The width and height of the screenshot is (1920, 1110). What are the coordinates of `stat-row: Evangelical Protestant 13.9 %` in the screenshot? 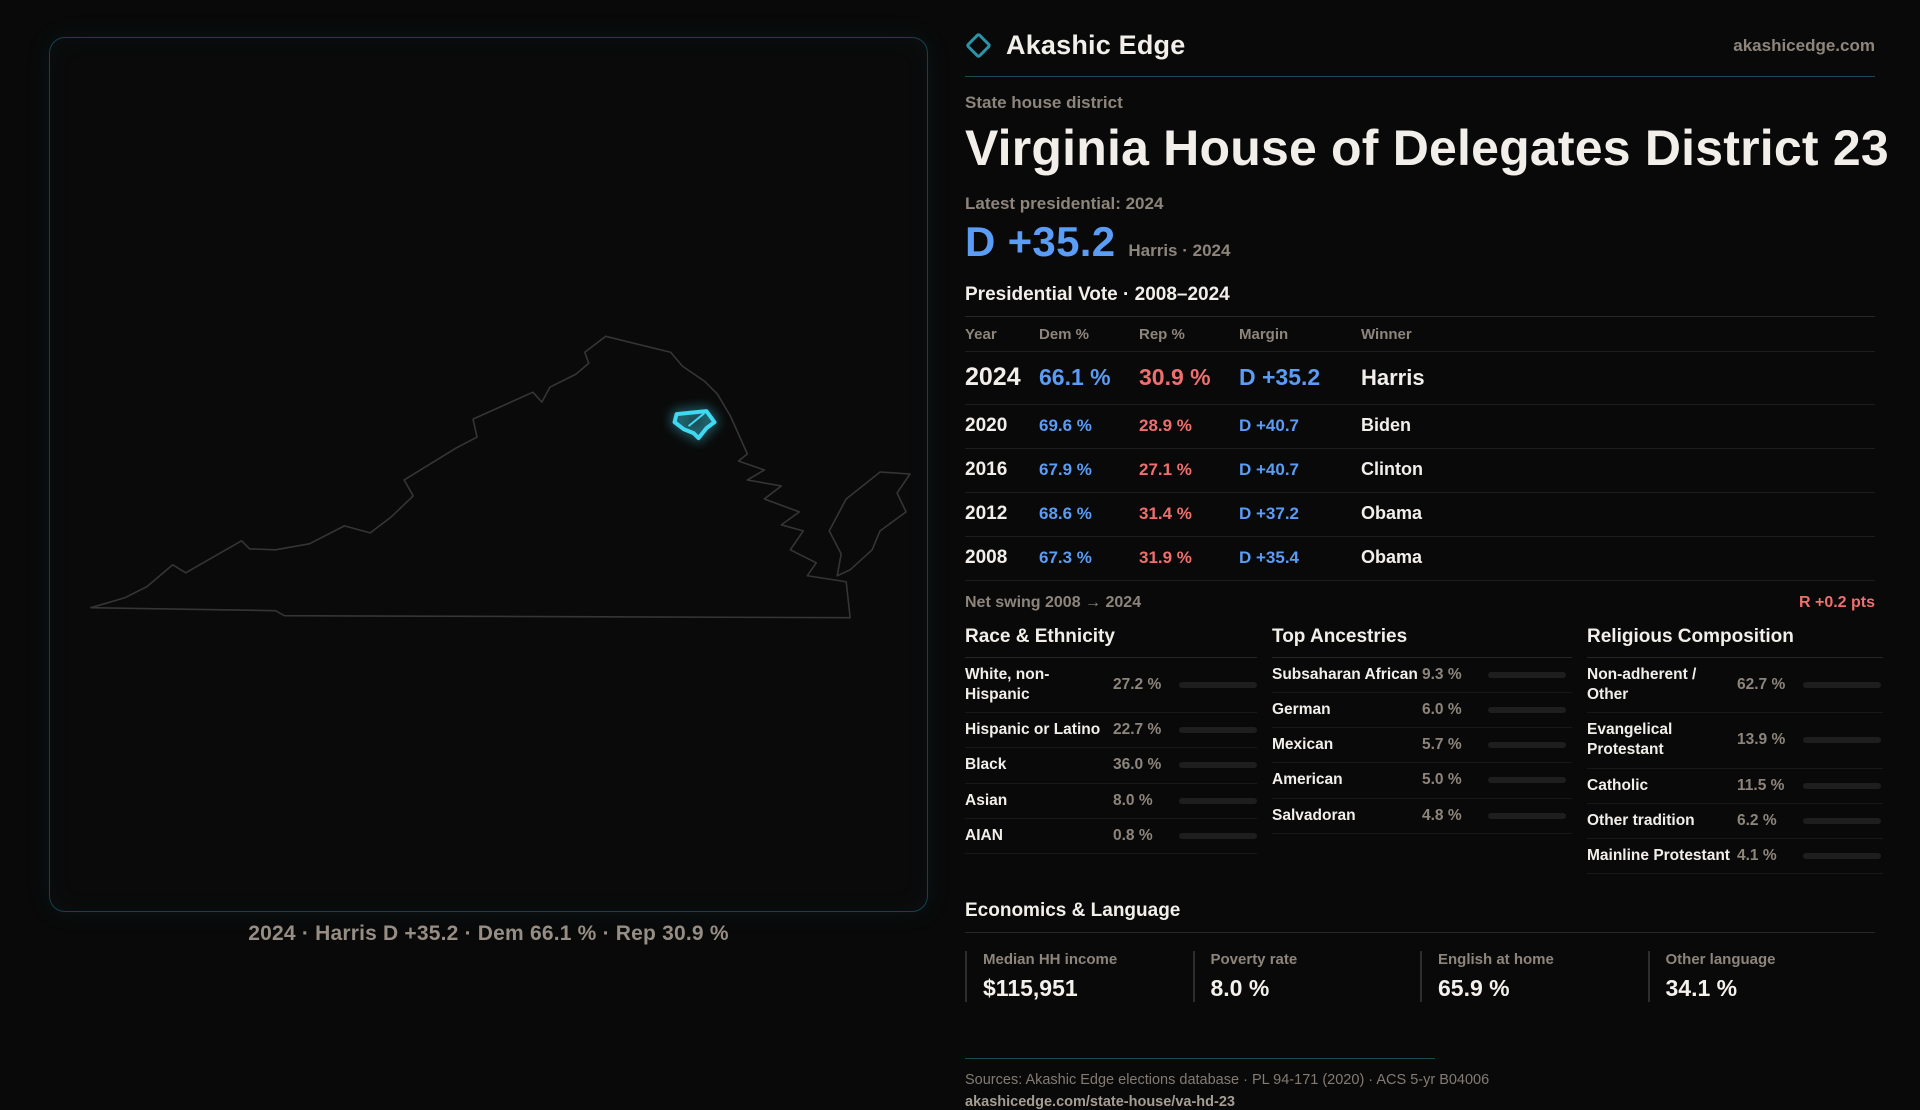 It's located at (1735, 741).